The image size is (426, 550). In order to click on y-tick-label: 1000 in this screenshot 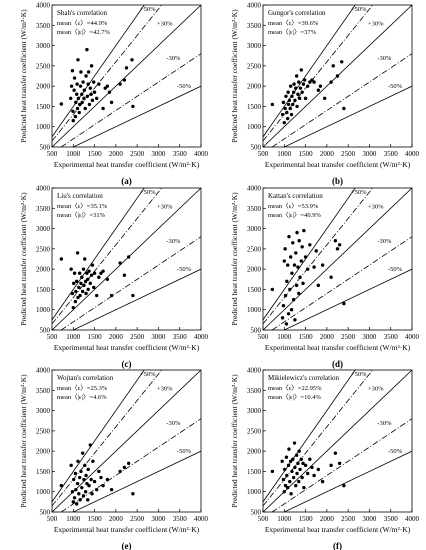, I will do `click(43, 310)`.